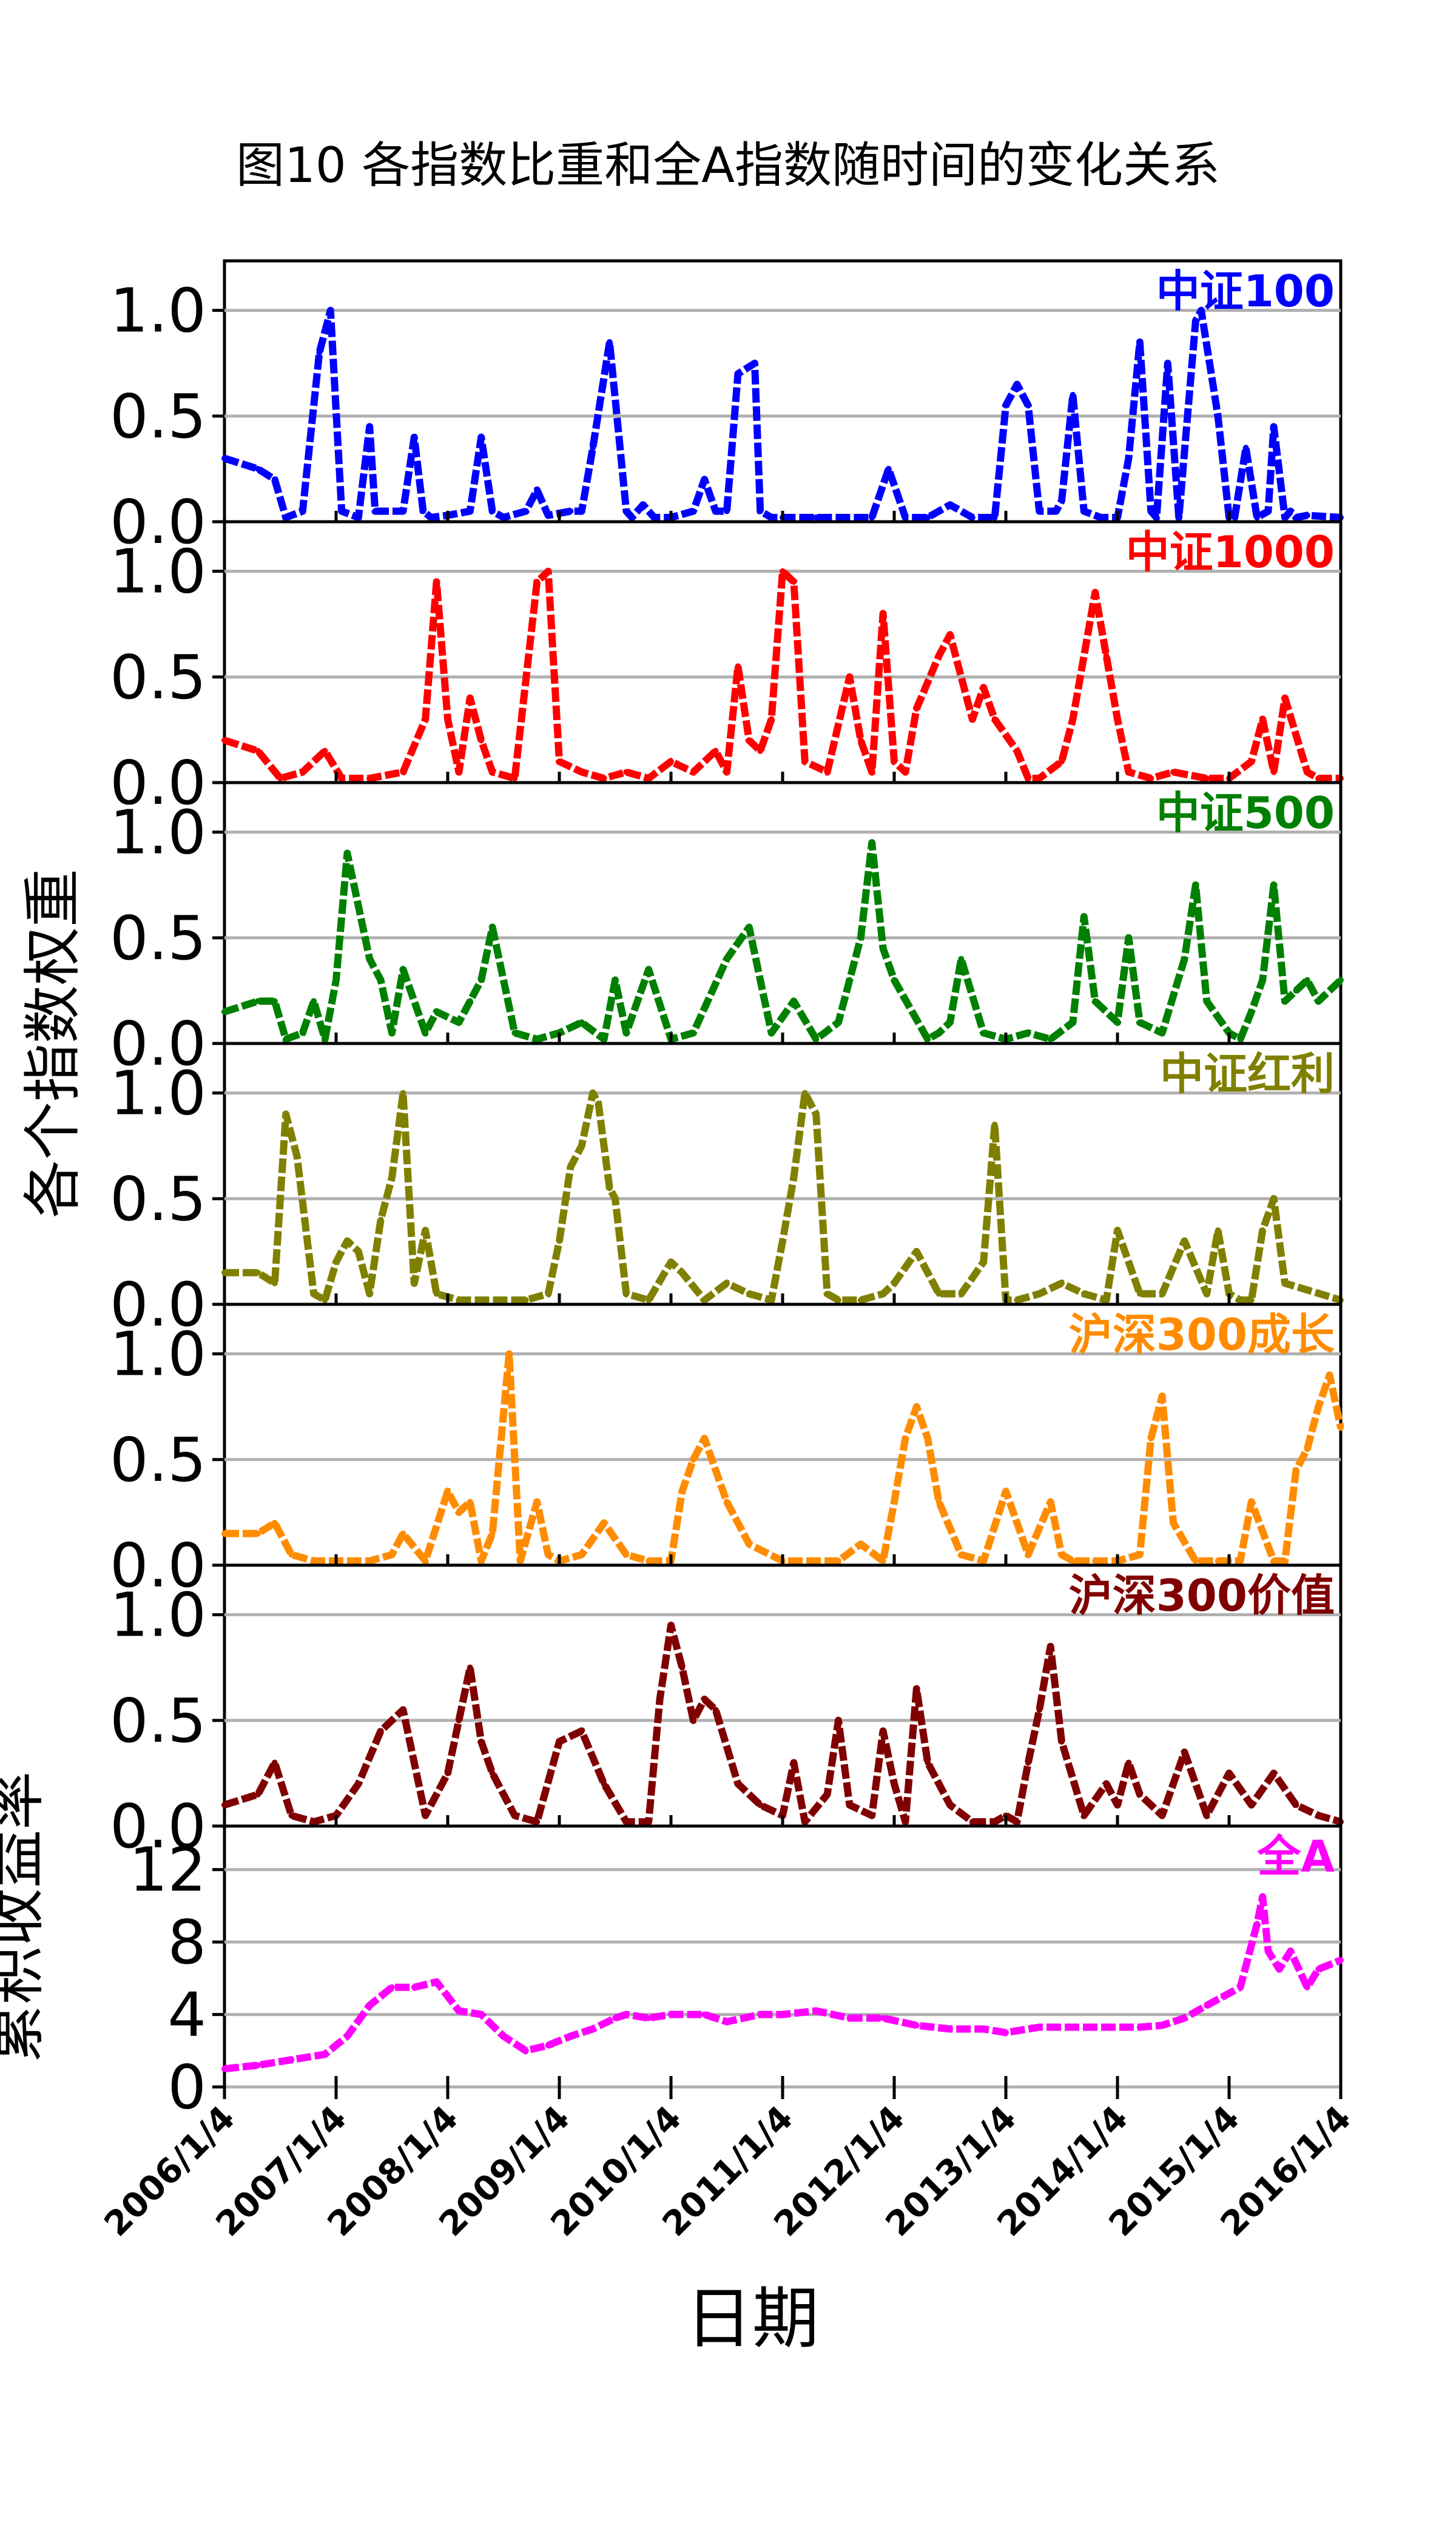 This screenshot has width=1456, height=2548. Describe the element at coordinates (727, 1712) in the screenshot. I see `panel-6: 0.0 0.5 1.0 沪深300价值` at that location.